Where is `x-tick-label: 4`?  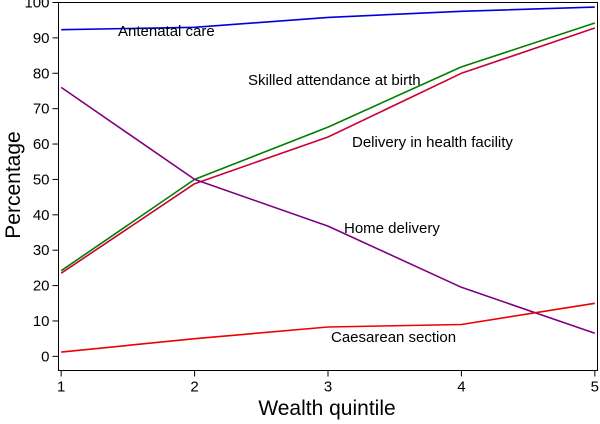 x-tick-label: 4 is located at coordinates (461, 387).